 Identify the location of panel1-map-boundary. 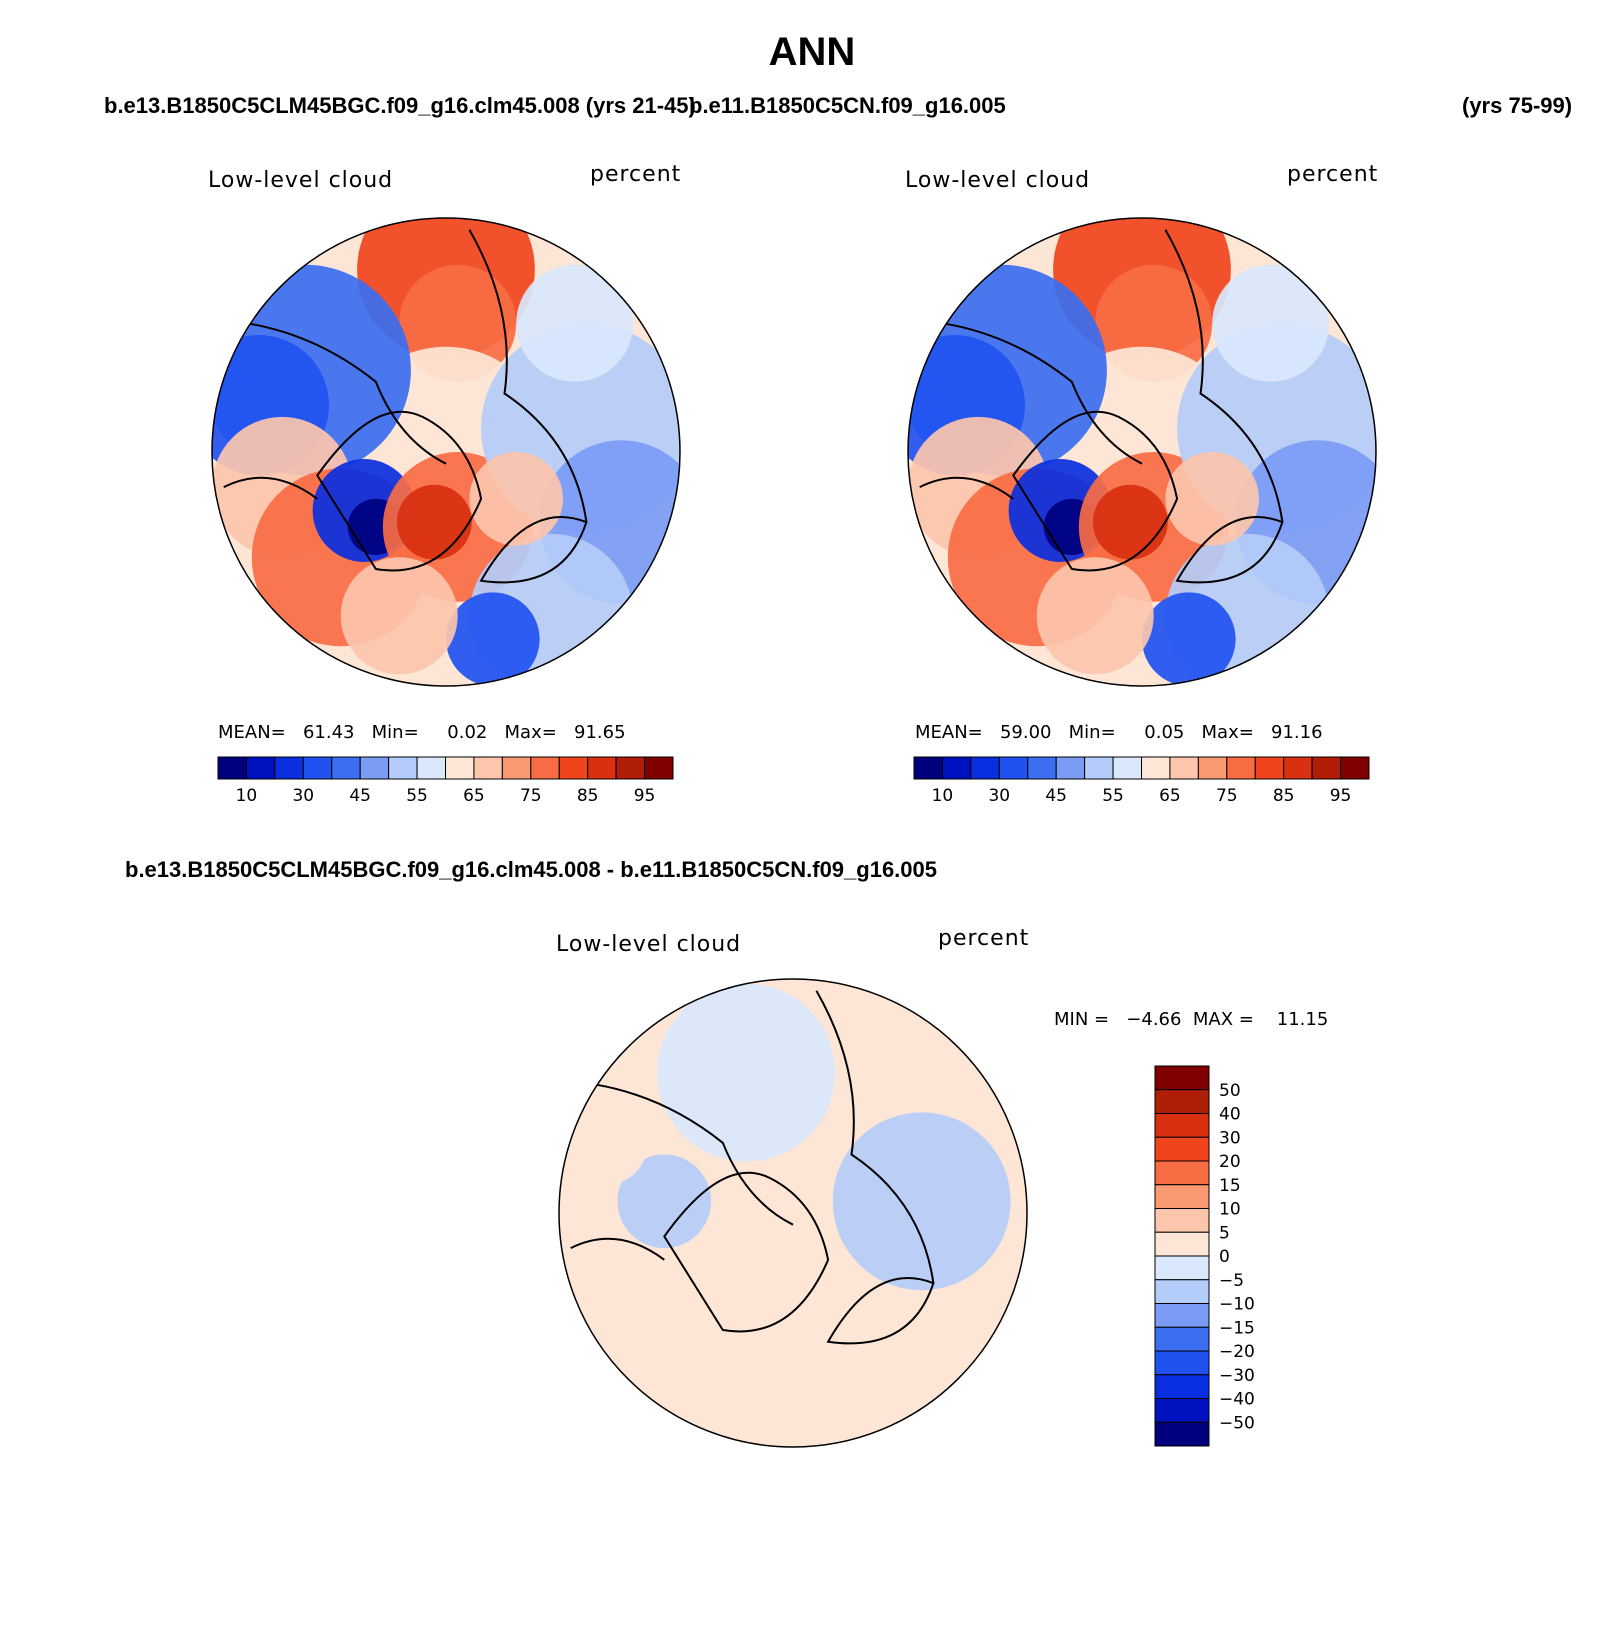
(446, 452).